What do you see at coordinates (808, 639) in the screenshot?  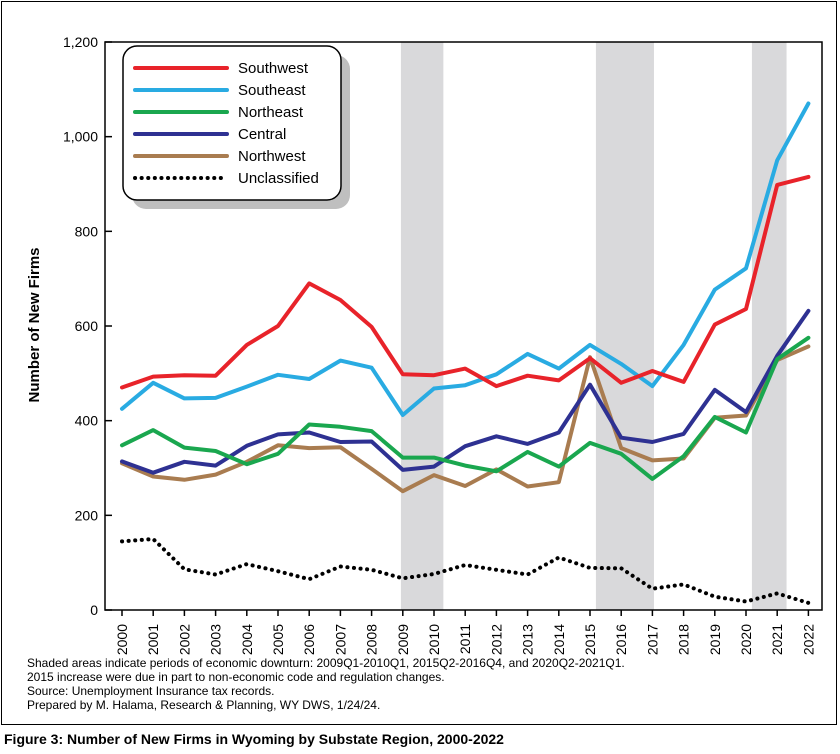 I see `x-tick-label: 2022` at bounding box center [808, 639].